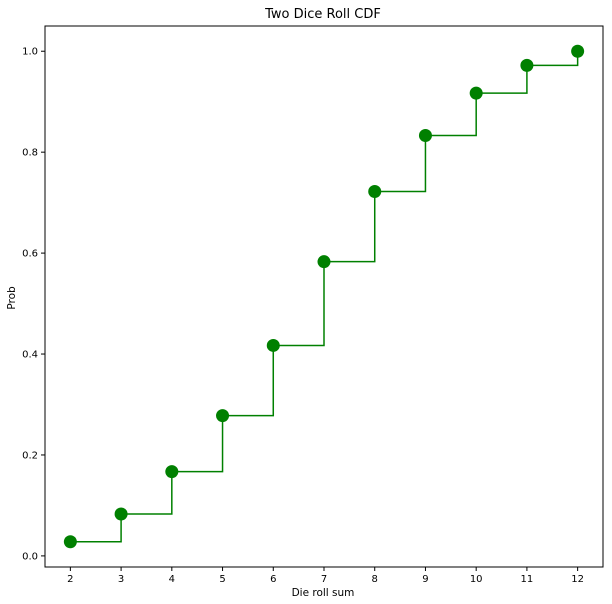 The width and height of the screenshot is (612, 604). What do you see at coordinates (70, 579) in the screenshot?
I see `x-tick-label: 2` at bounding box center [70, 579].